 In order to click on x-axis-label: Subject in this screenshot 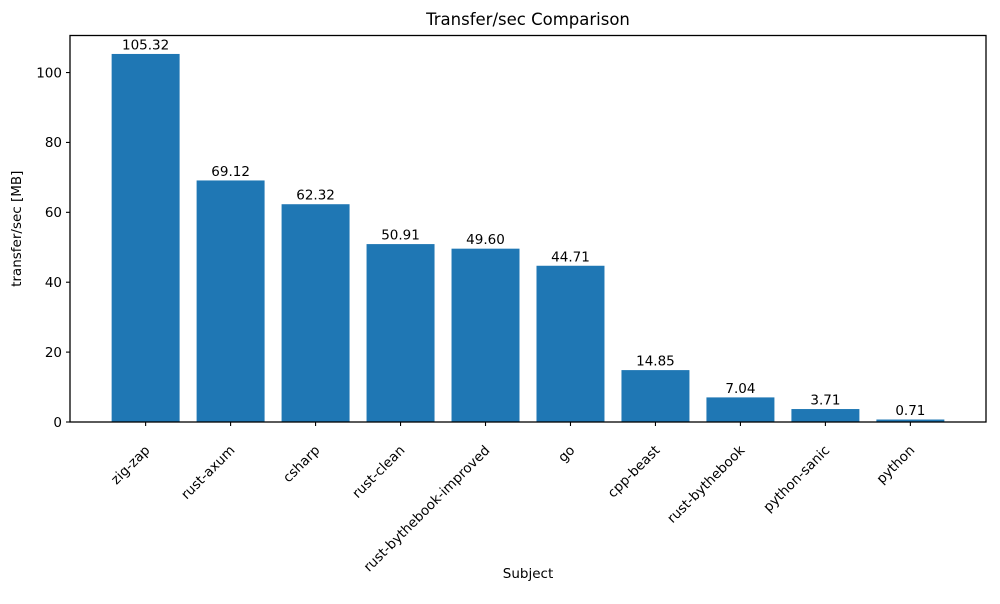, I will do `click(528, 574)`.